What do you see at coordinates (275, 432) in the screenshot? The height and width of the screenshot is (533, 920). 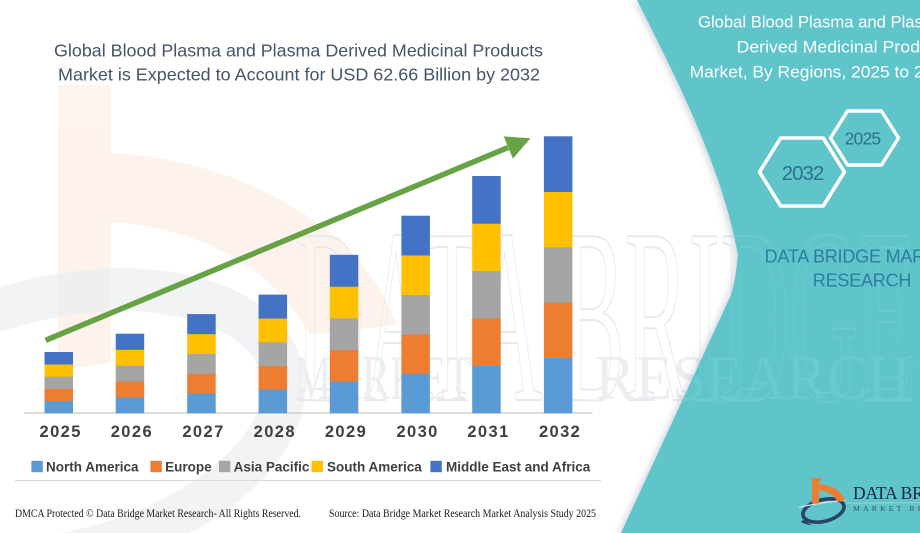 I see `svg-text: 2028` at bounding box center [275, 432].